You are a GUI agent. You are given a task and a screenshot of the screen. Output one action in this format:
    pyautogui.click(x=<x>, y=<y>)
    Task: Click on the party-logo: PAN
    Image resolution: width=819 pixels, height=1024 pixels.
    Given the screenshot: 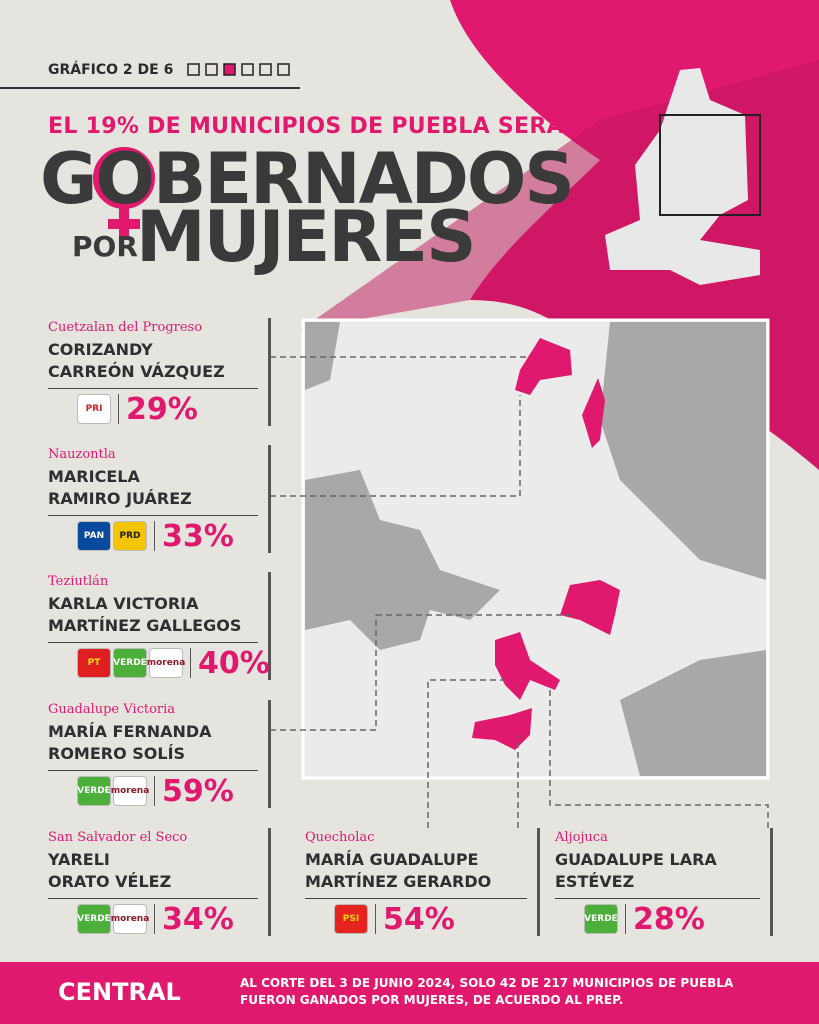 What is the action you would take?
    pyautogui.click(x=94, y=536)
    